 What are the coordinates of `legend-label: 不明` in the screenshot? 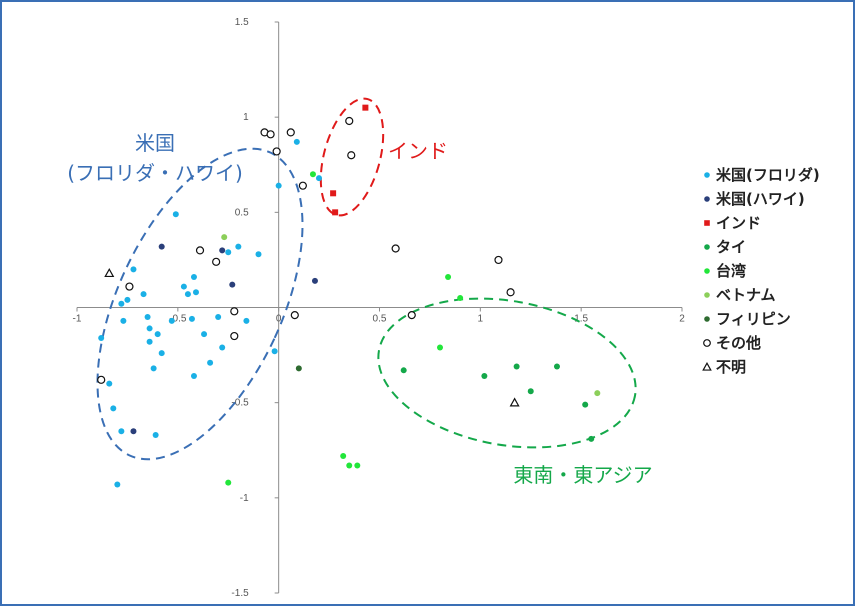 It's located at (731, 367).